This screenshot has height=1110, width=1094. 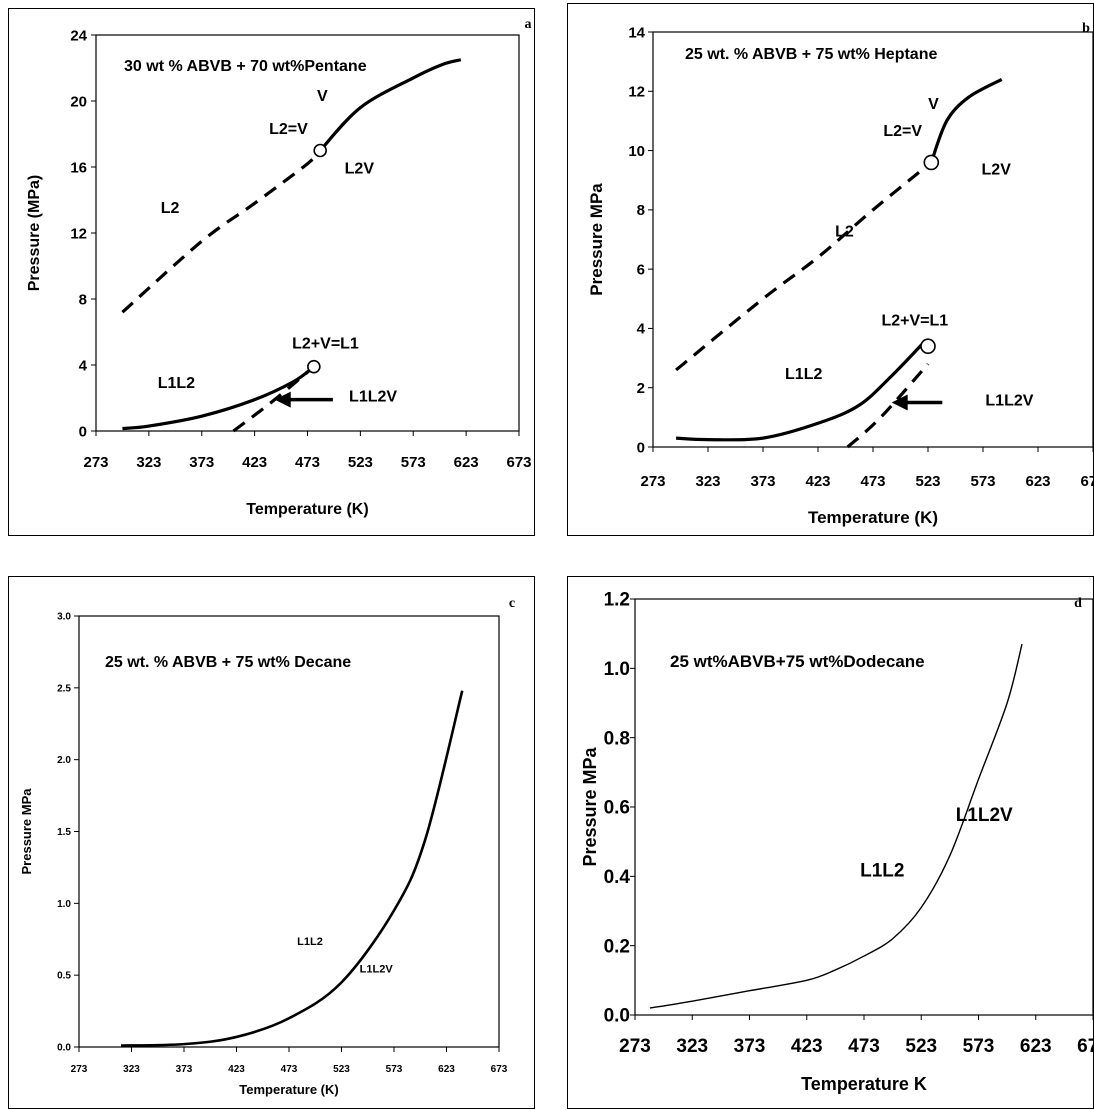 What do you see at coordinates (64, 760) in the screenshot?
I see `y-tick-label: 2.0` at bounding box center [64, 760].